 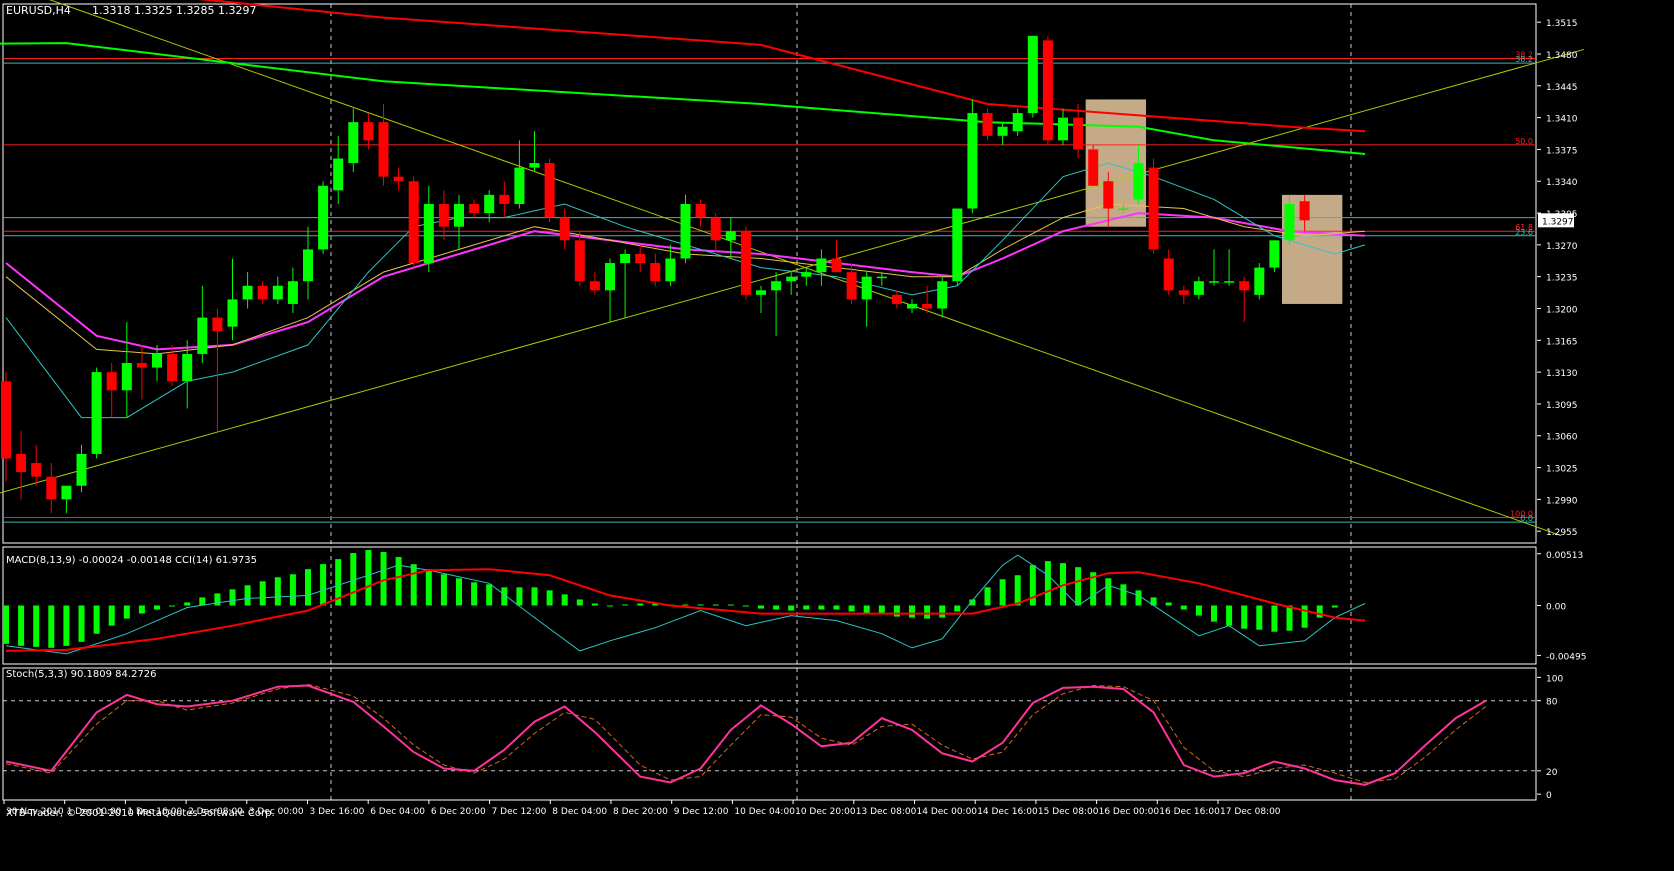 I want to click on current-price-box, so click(x=1556, y=220).